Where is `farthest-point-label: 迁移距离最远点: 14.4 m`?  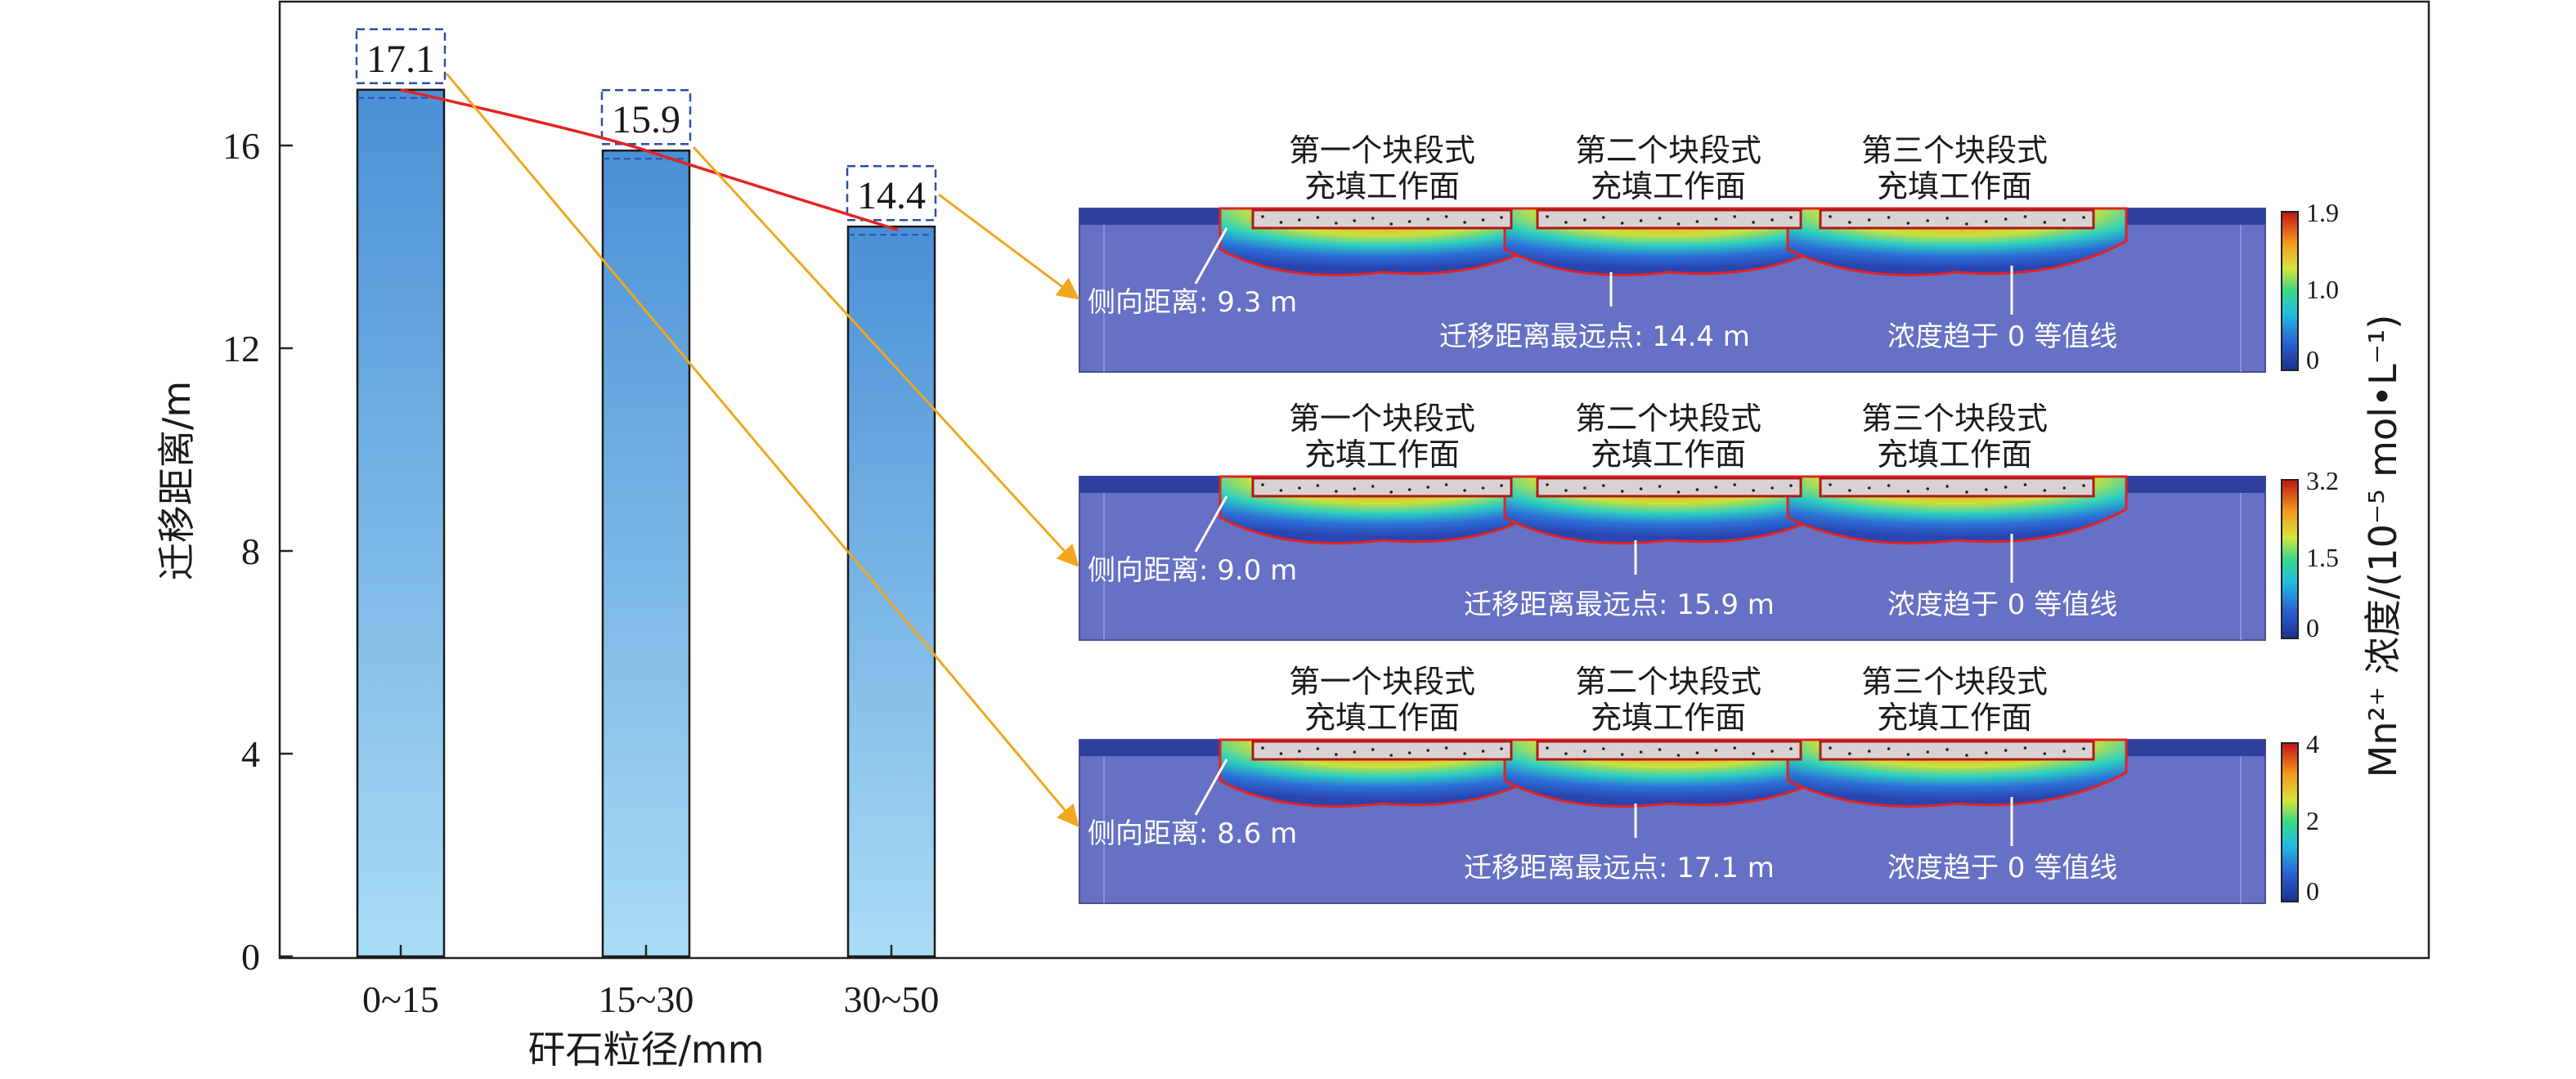
farthest-point-label: 迁移距离最远点: 14.4 m is located at coordinates (1595, 336).